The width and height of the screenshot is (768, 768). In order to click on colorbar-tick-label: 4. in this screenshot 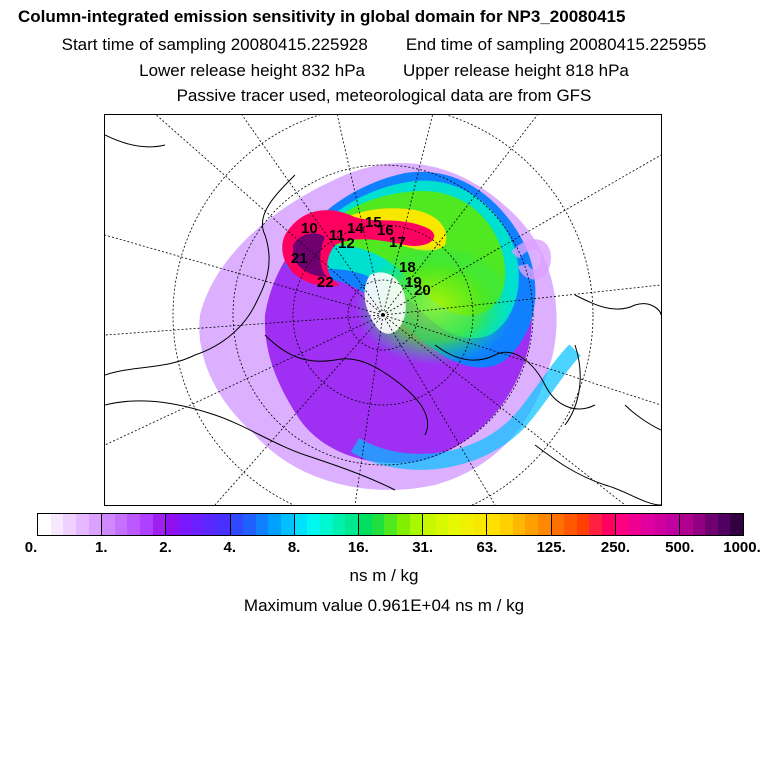, I will do `click(230, 547)`.